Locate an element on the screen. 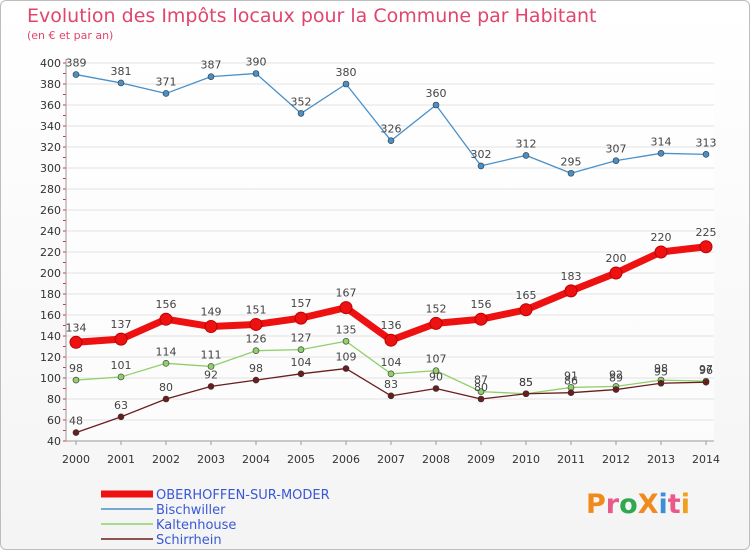  data-label: 87 is located at coordinates (481, 380).